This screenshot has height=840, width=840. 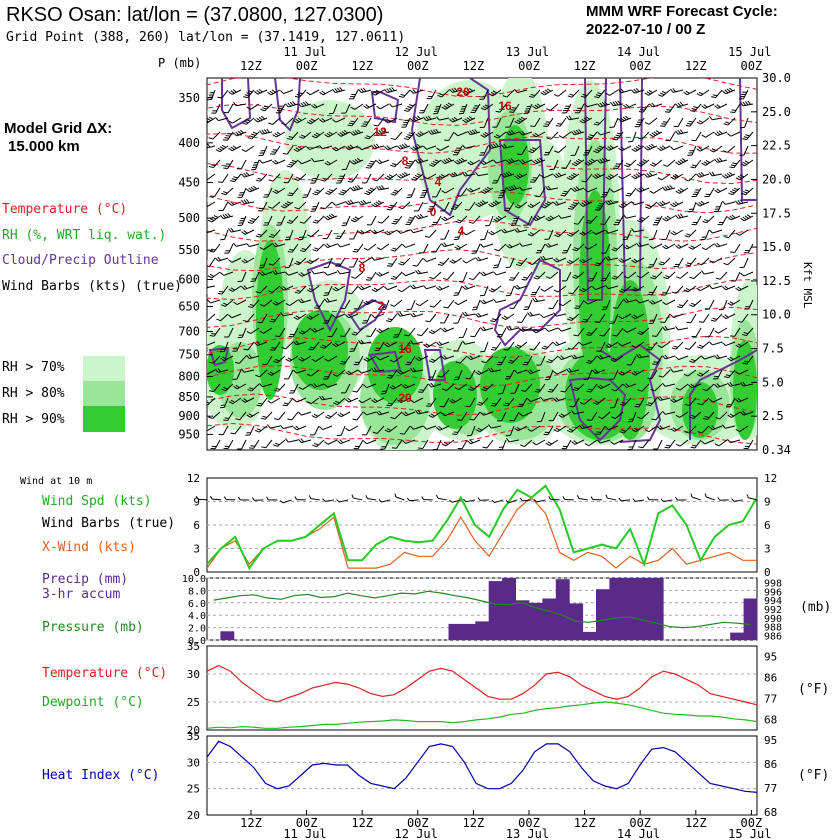 What do you see at coordinates (595, 290) in the screenshot?
I see `rh-region` at bounding box center [595, 290].